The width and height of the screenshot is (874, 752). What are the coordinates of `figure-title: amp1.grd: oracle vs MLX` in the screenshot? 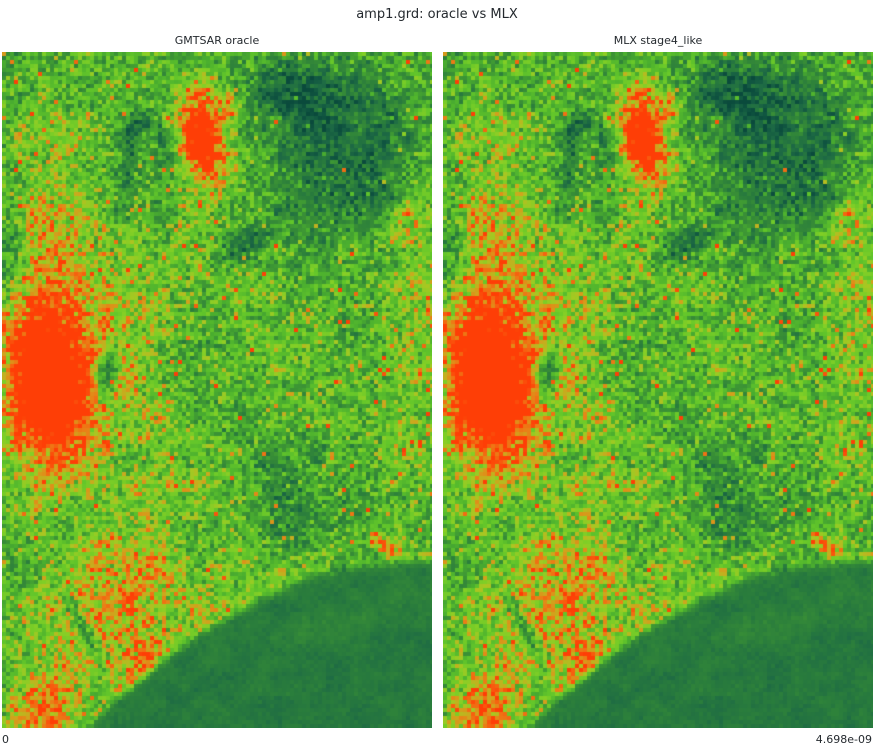 It's located at (437, 14).